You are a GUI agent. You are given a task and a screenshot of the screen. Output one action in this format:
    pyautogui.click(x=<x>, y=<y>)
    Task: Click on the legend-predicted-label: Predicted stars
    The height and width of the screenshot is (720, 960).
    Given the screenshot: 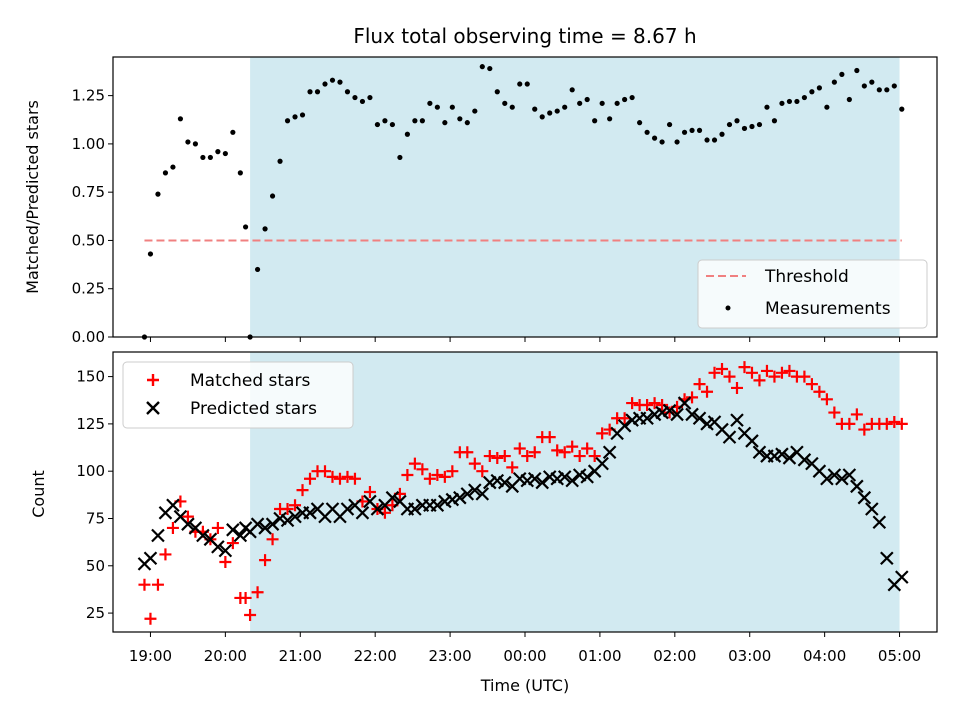 What is the action you would take?
    pyautogui.click(x=253, y=409)
    